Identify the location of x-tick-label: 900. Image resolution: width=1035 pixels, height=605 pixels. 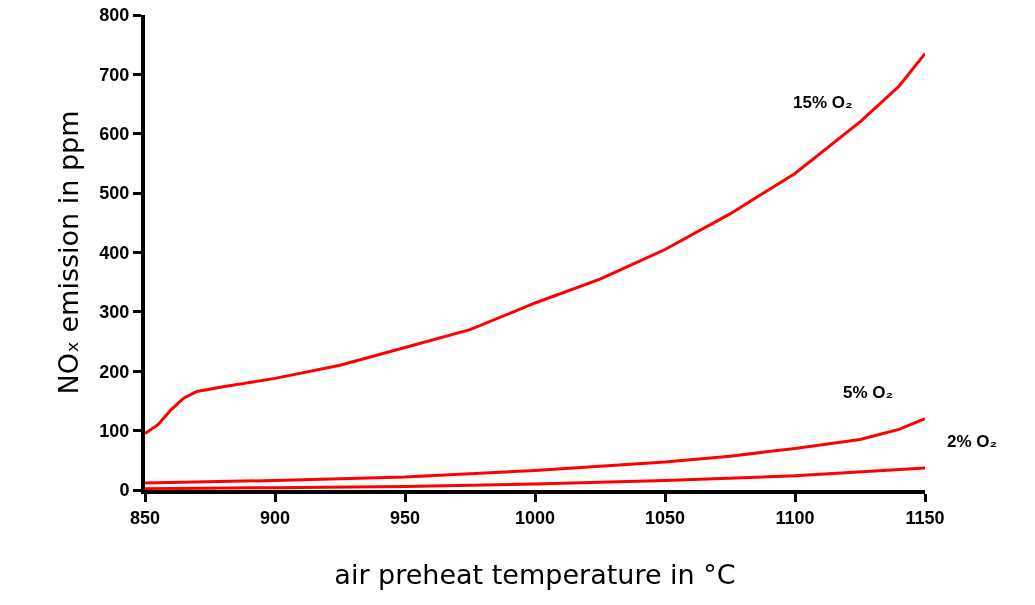
(275, 517).